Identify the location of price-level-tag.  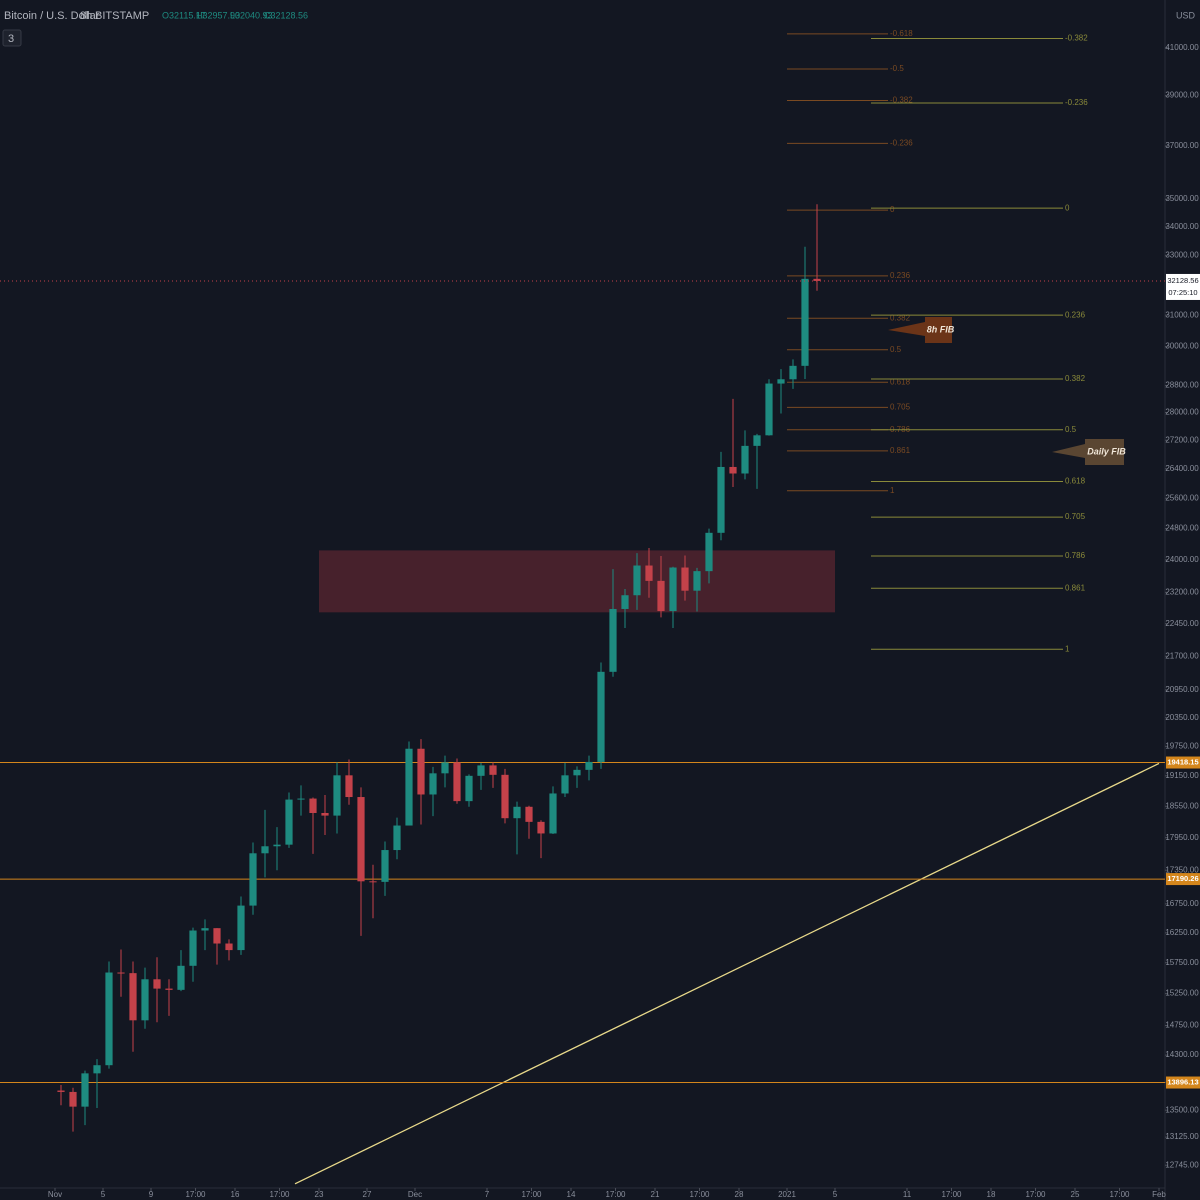
(1183, 762).